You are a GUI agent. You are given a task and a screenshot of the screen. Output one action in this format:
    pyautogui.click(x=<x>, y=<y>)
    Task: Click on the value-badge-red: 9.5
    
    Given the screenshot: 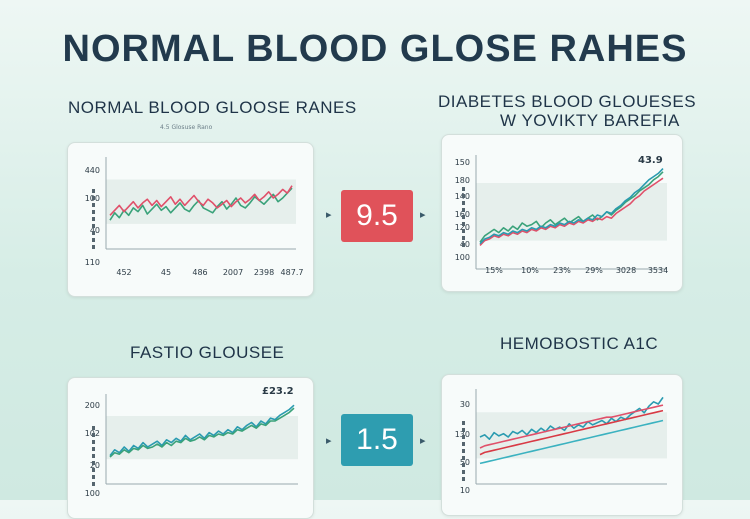 What is the action you would take?
    pyautogui.click(x=377, y=216)
    